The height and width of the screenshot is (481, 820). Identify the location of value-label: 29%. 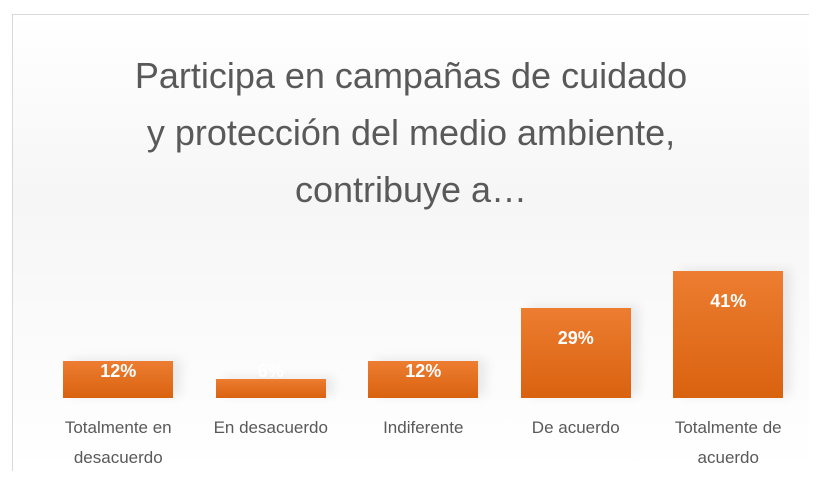
(575, 338).